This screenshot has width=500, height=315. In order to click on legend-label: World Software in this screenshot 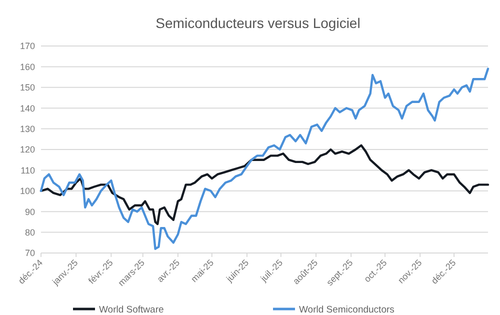, I will do `click(131, 309)`.